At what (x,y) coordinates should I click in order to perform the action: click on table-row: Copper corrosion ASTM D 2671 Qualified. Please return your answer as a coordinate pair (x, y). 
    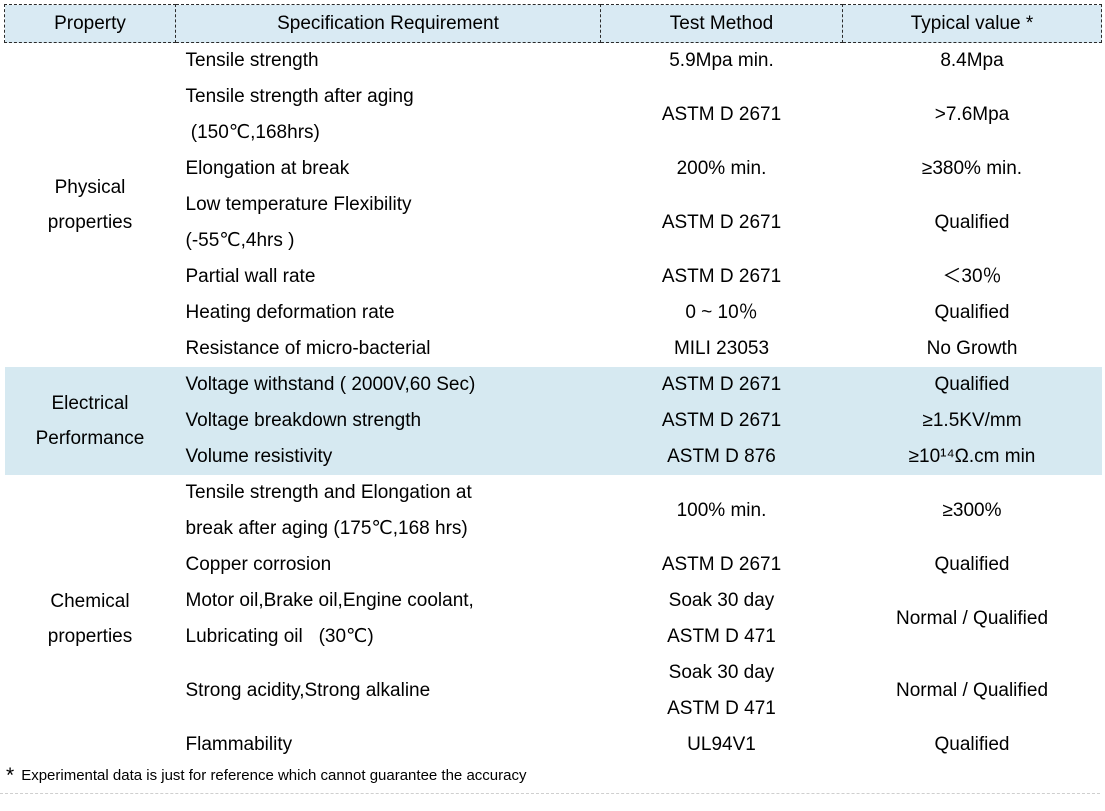
    Looking at the image, I should click on (553, 565).